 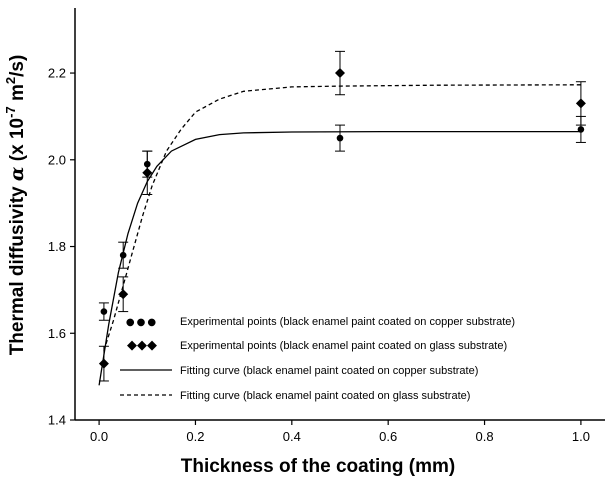 What do you see at coordinates (17, 66) in the screenshot?
I see `y-axis-title-unit-close: /s)` at bounding box center [17, 66].